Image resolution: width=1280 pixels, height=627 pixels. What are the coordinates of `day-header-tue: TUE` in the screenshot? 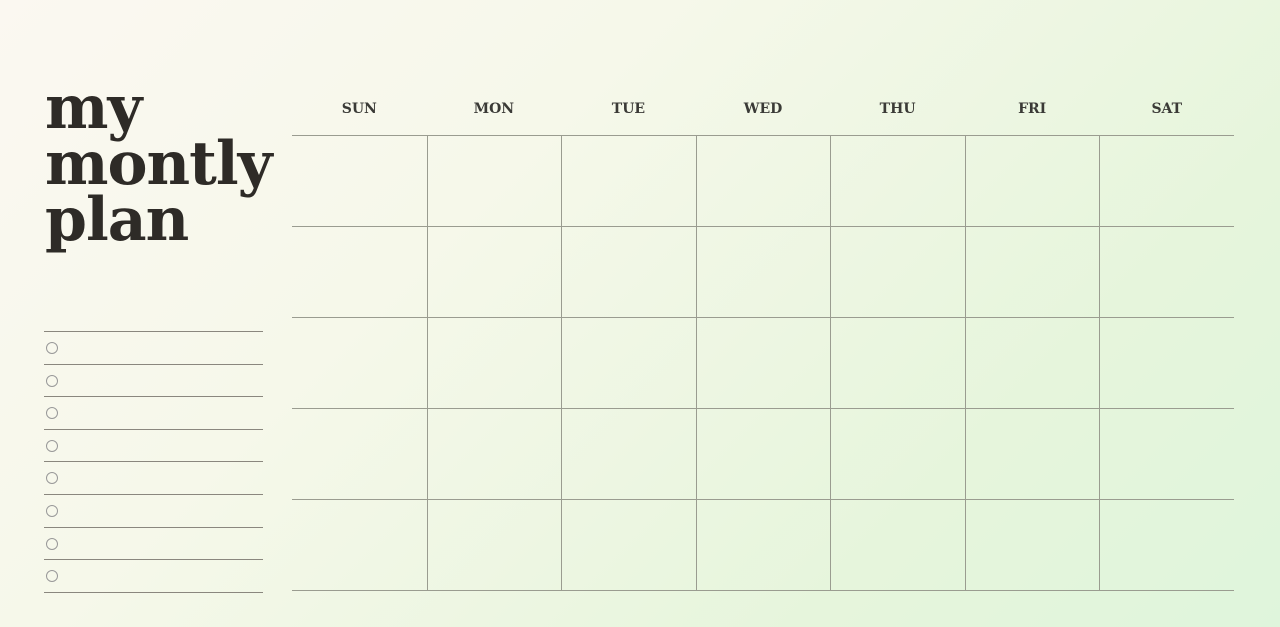 It's located at (628, 109).